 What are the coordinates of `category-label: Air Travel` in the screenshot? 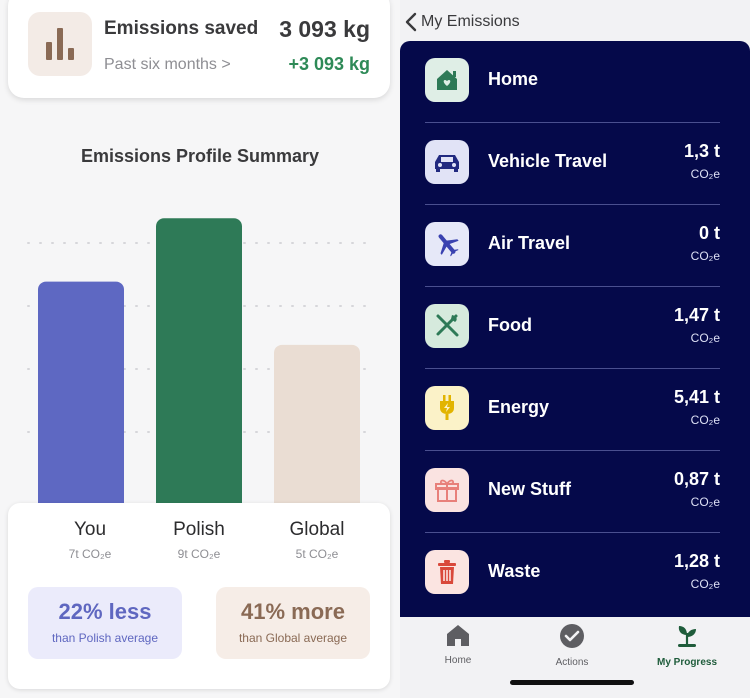 It's located at (529, 243).